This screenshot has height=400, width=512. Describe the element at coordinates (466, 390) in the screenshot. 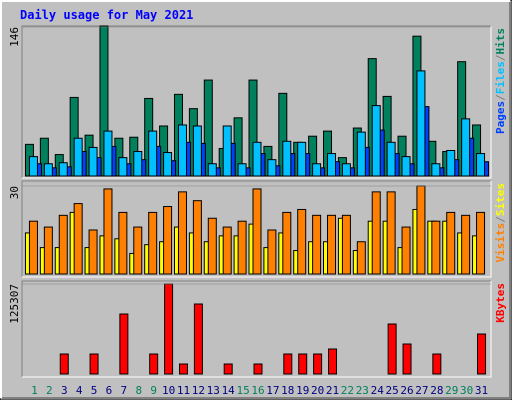

I see `x-tick-label: 30` at that location.